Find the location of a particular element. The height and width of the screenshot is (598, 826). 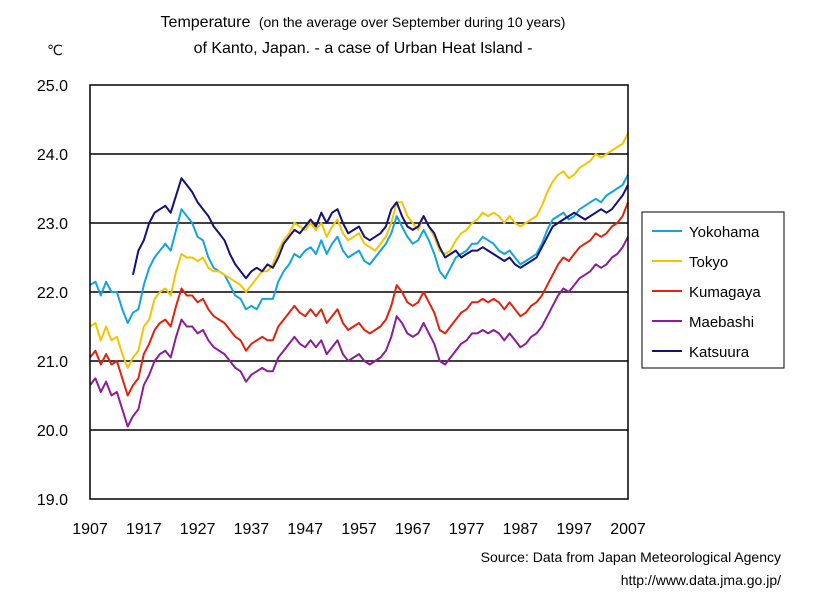

legend: Yokohama Tokyo Kumagaya Maebashi Katsuura is located at coordinates (713, 290).